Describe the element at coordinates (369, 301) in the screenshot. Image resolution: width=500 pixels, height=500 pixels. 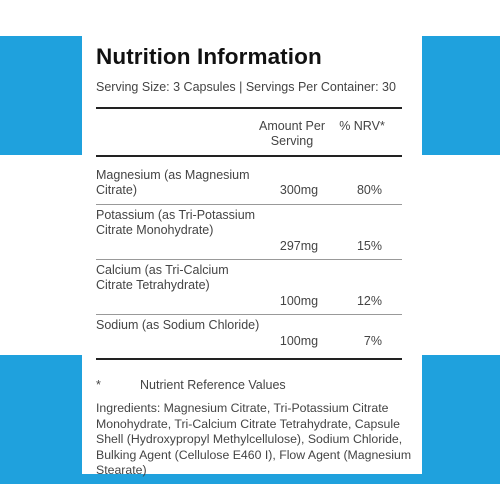
I see `nutrient-nrv: 12%` at that location.